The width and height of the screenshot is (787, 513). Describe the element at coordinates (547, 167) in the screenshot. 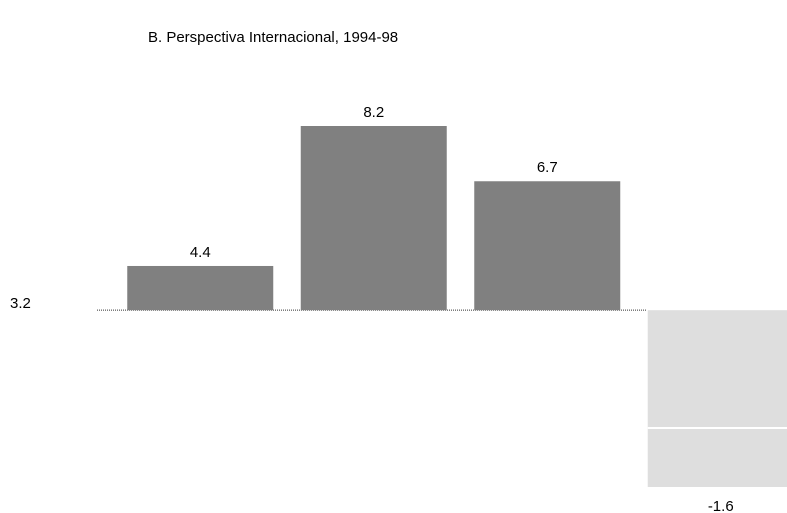

I see `value-label: 6.7` at that location.